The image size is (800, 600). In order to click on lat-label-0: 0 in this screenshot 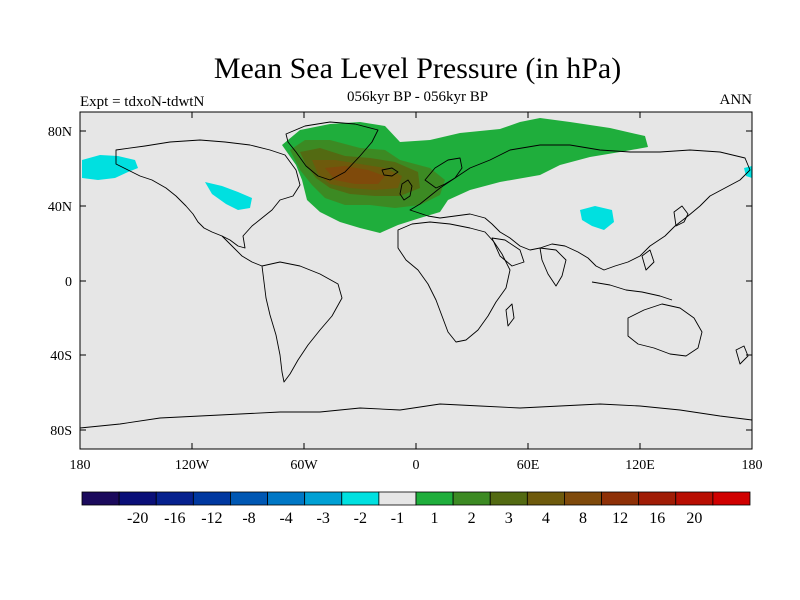, I will do `click(68, 282)`.